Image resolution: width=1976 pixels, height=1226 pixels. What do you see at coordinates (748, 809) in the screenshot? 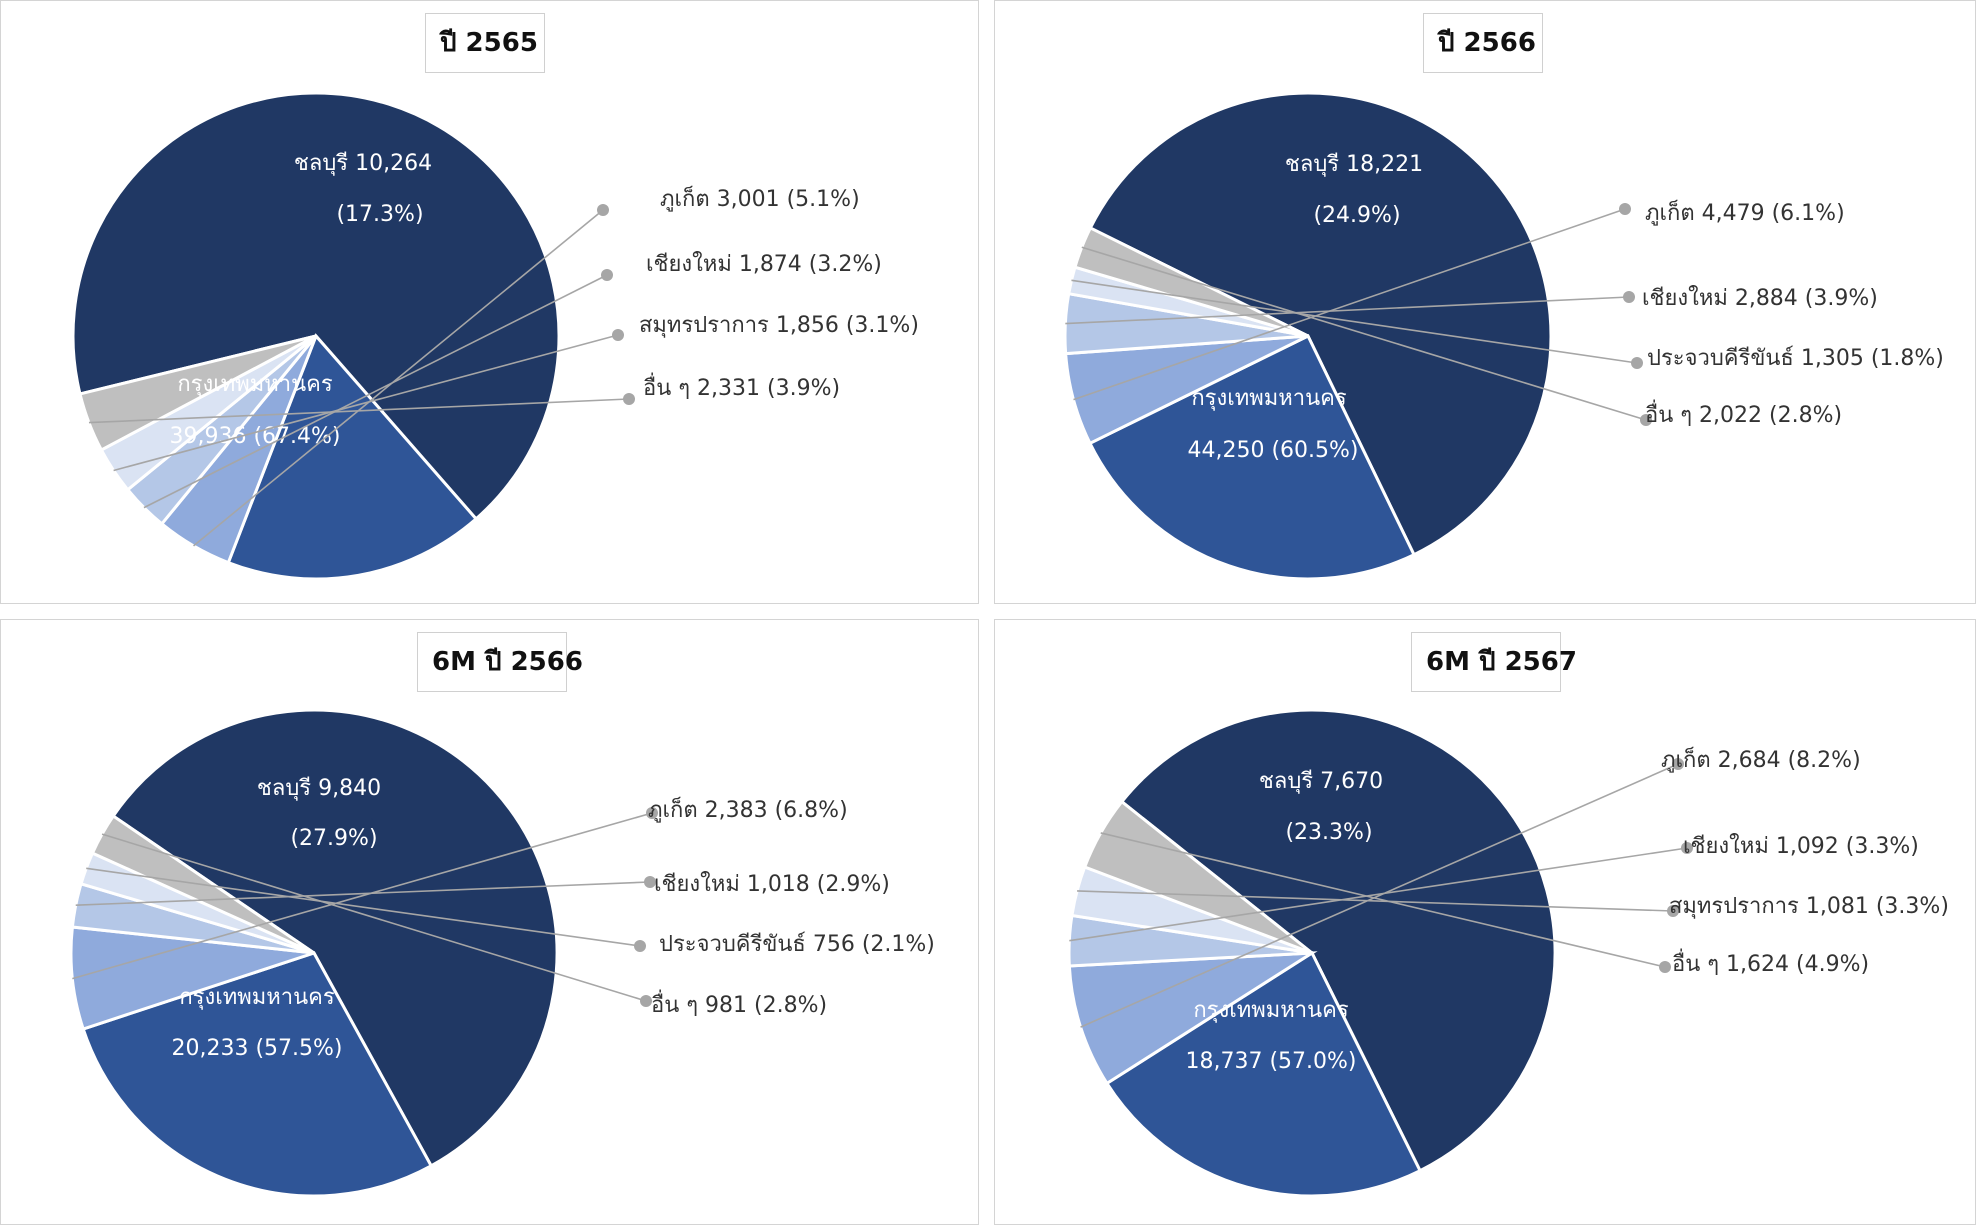
I see `slice-callout-label: ภูเก็ต 2,383 (6.8%)` at bounding box center [748, 809].